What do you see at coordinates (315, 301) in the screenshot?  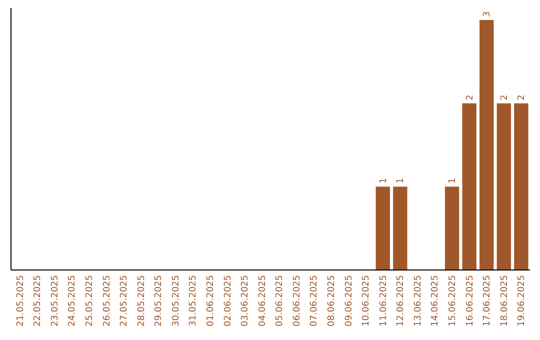 I see `x-tick-label: 07.06.2025` at bounding box center [315, 301].